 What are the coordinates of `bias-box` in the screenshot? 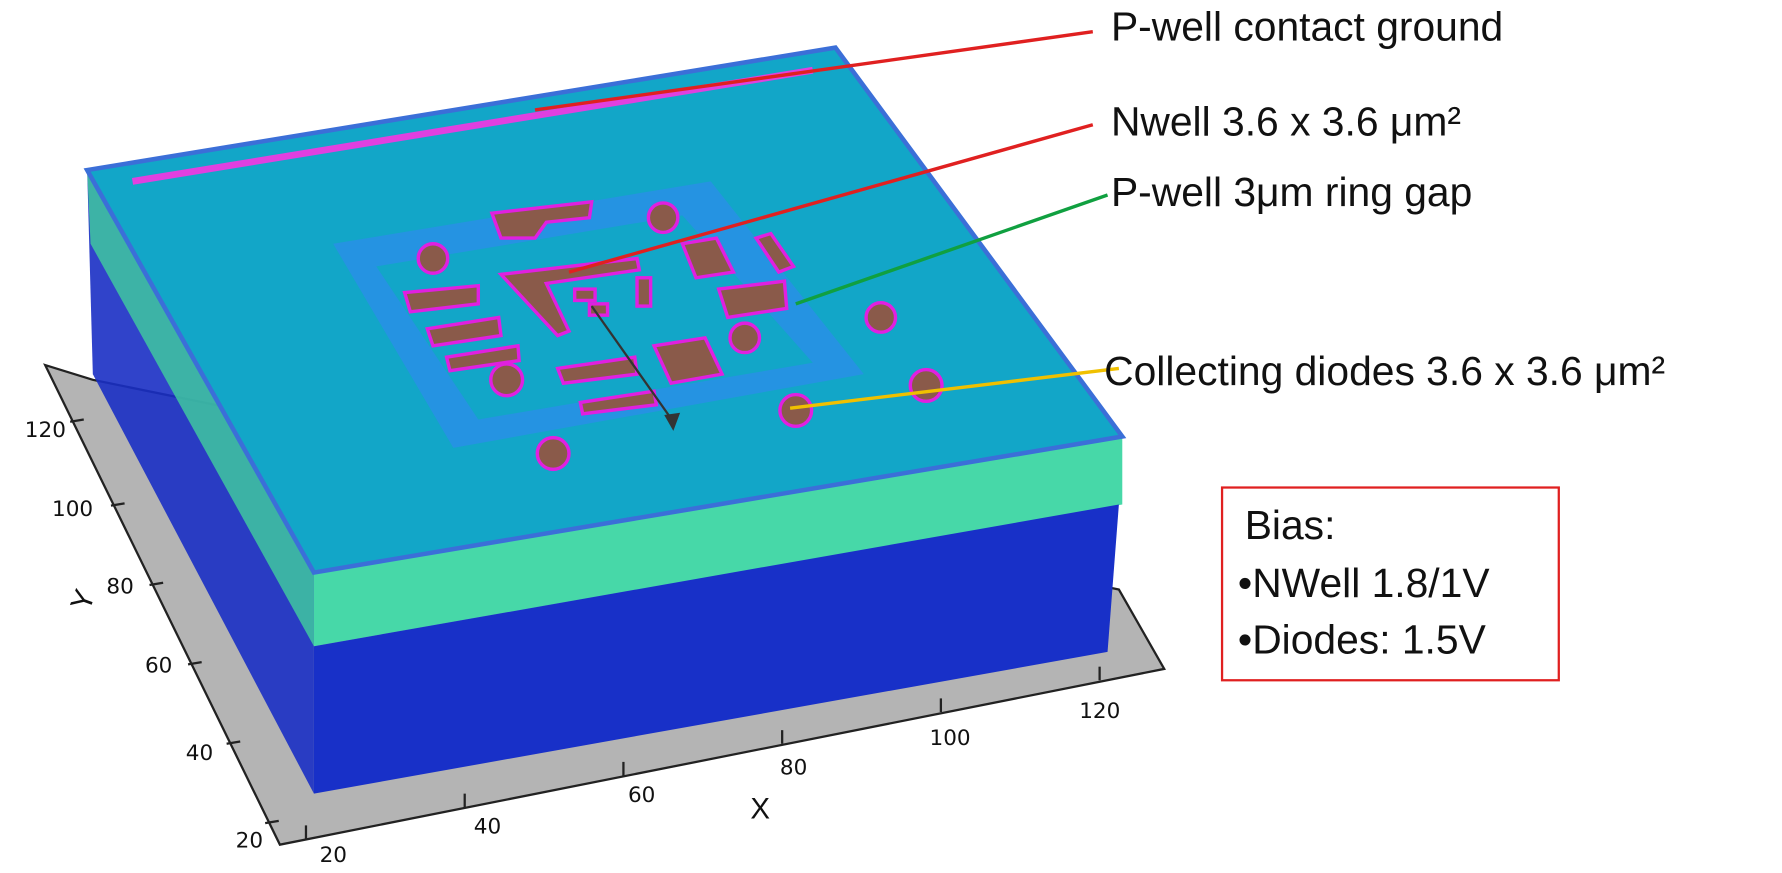 It's located at (1390, 584).